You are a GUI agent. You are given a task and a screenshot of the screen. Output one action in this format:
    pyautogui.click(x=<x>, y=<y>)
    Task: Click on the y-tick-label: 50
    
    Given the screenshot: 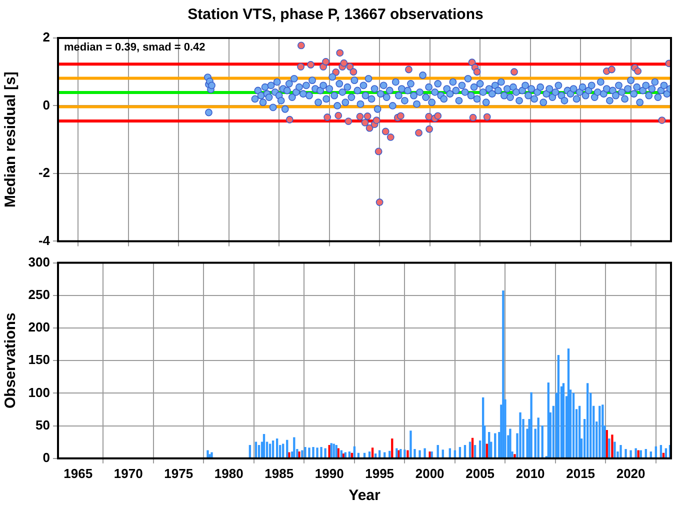 What is the action you would take?
    pyautogui.click(x=43, y=424)
    